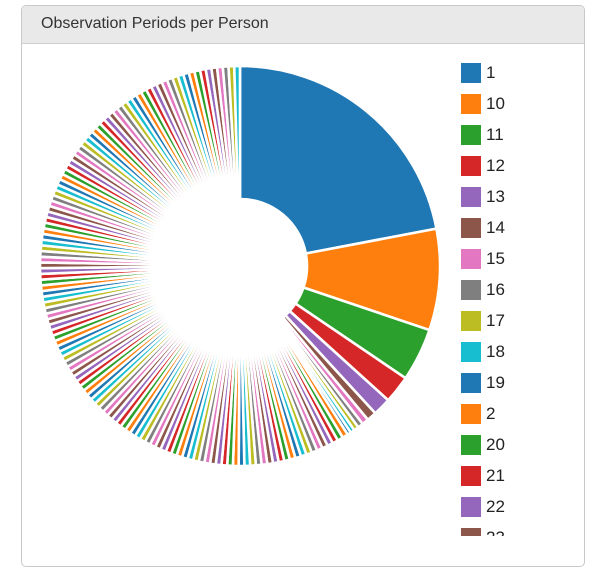 The width and height of the screenshot is (593, 567). Describe the element at coordinates (495, 103) in the screenshot. I see `legend-label: 10` at that location.